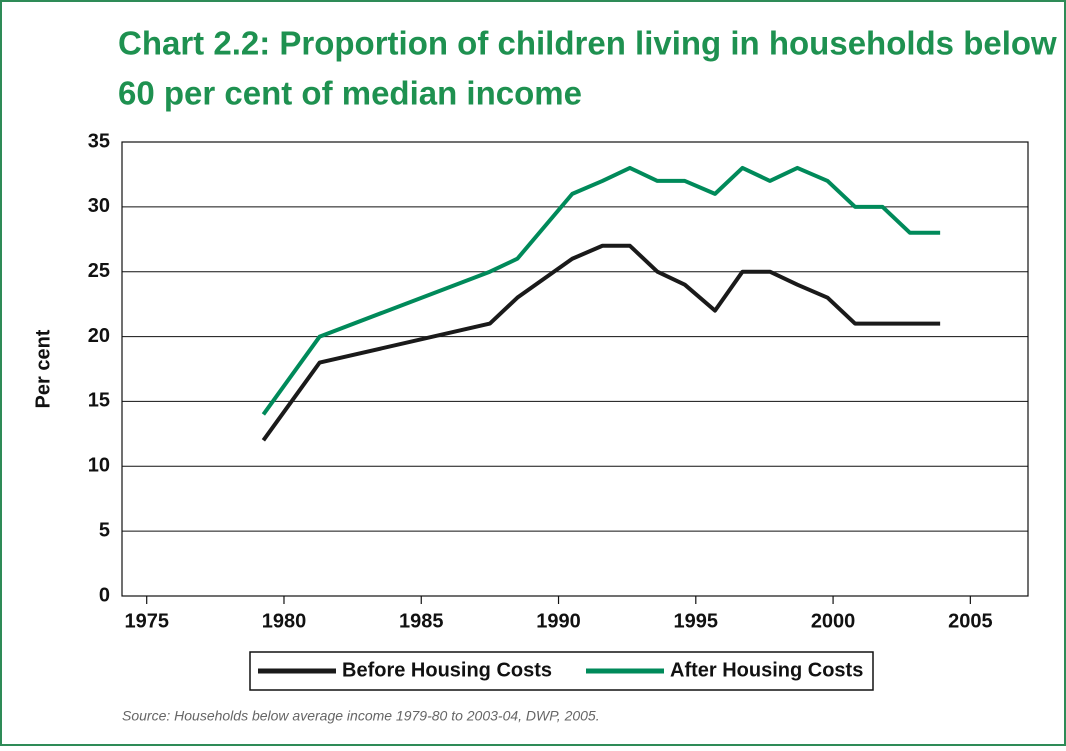 Image resolution: width=1066 pixels, height=751 pixels. What do you see at coordinates (99, 206) in the screenshot?
I see `y-tick-label: 30` at bounding box center [99, 206].